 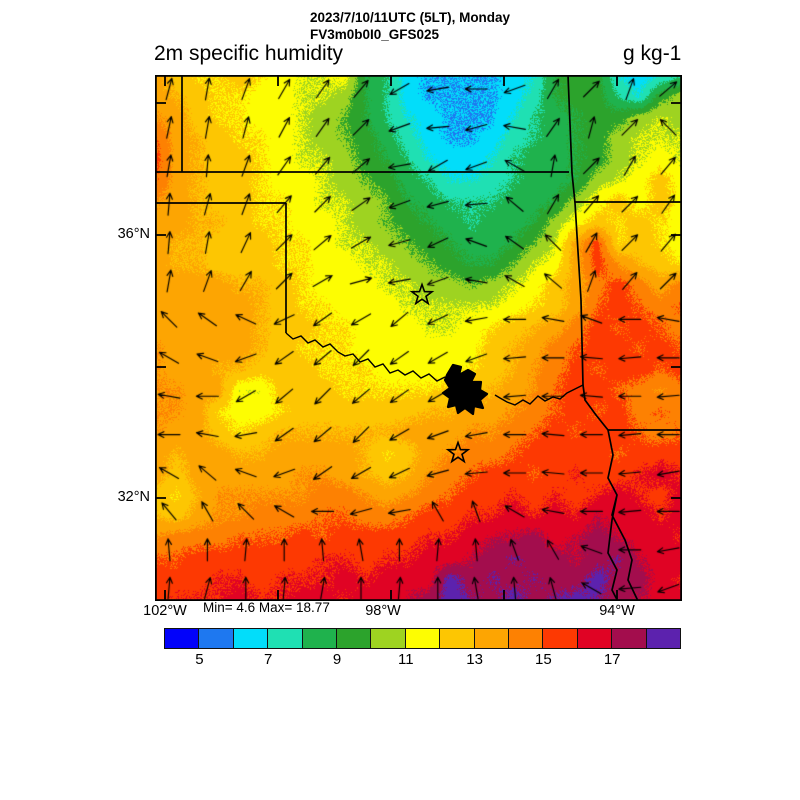 What do you see at coordinates (652, 53) in the screenshot?
I see `units-label: g kg-1` at bounding box center [652, 53].